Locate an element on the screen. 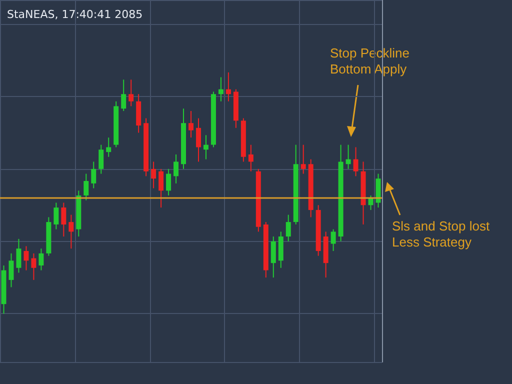 The height and width of the screenshot is (384, 512). chart-title: StaNEAS, 17:40:41 2085 is located at coordinates (75, 14).